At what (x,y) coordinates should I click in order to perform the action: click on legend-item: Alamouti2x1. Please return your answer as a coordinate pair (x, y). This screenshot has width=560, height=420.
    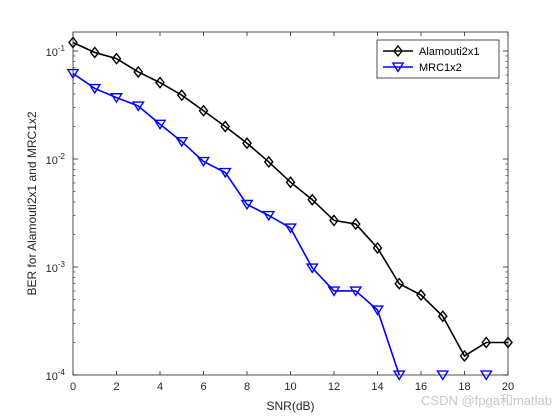
    Looking at the image, I should click on (431, 51).